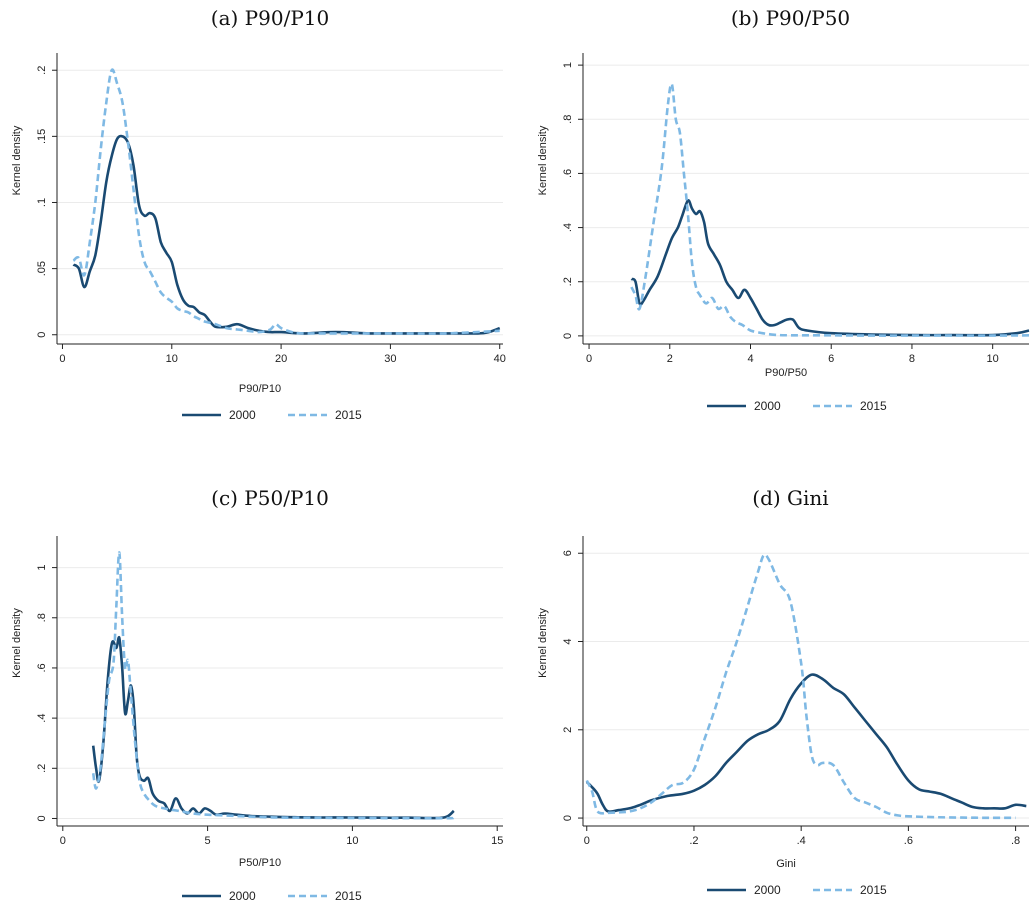 This screenshot has width=1031, height=911. Describe the element at coordinates (568, 641) in the screenshot. I see `y-tick-label: 4` at that location.